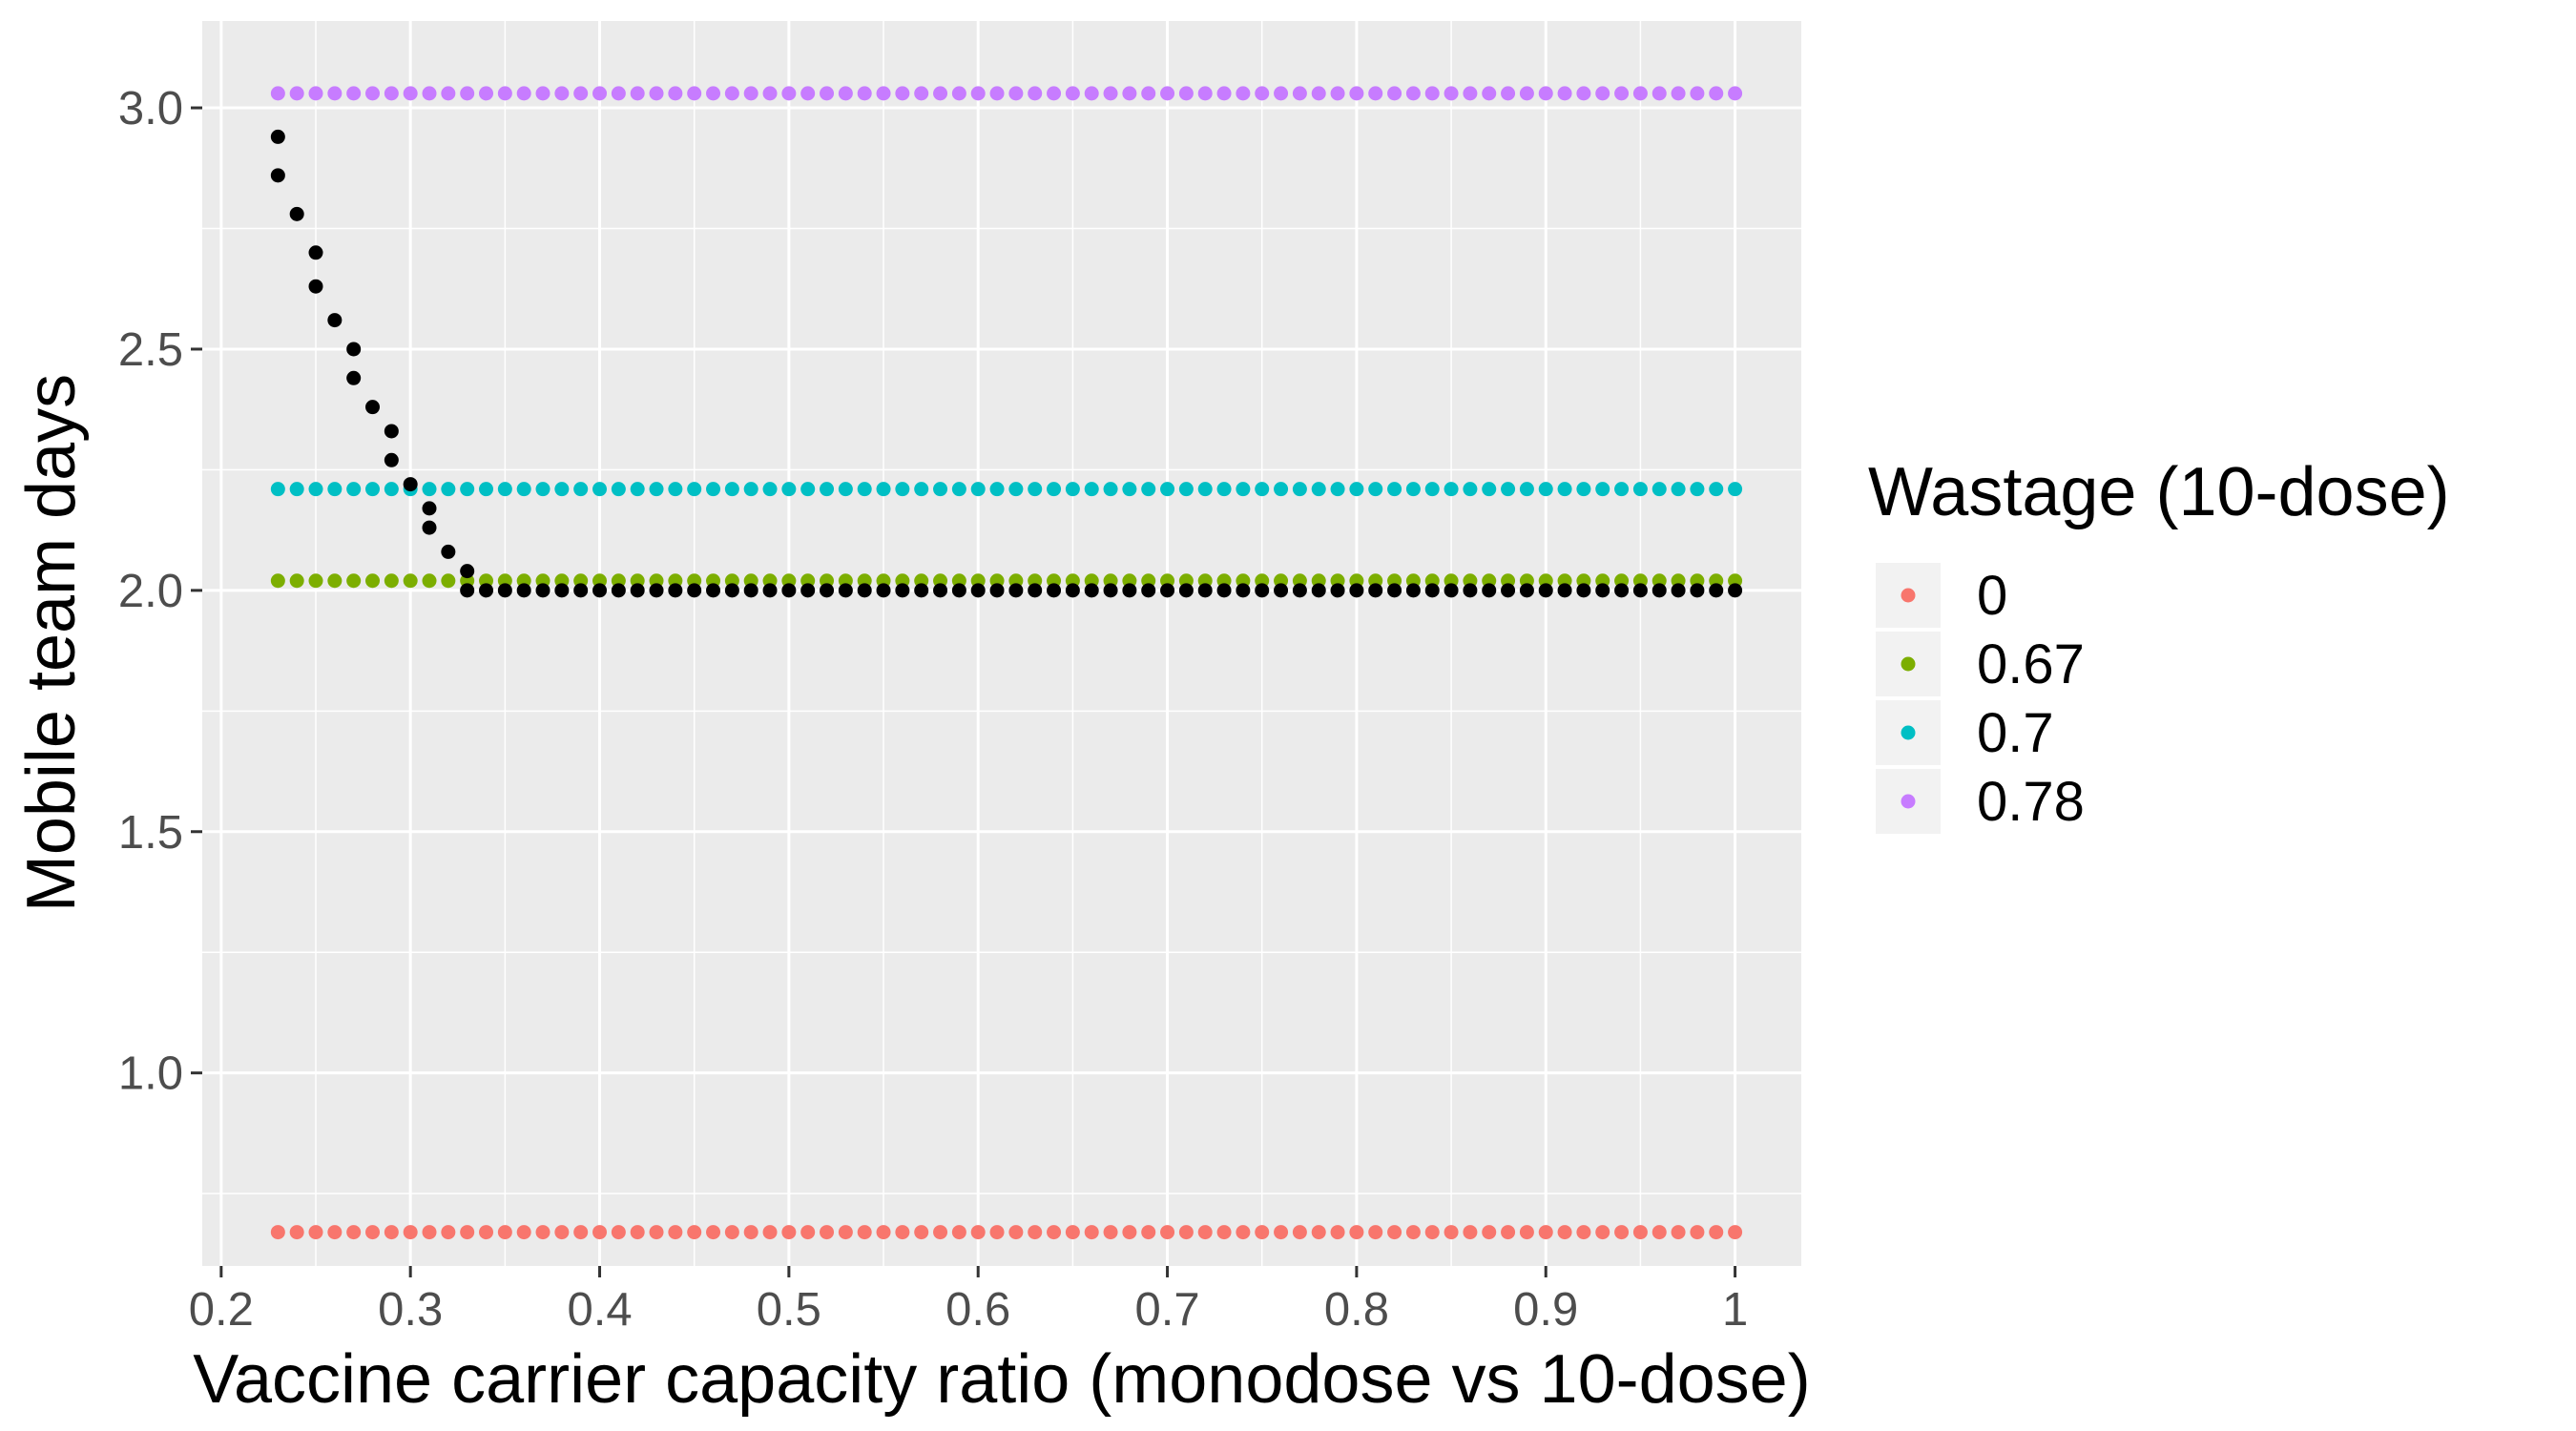  Describe the element at coordinates (789, 1310) in the screenshot. I see `x-tick-label: 0.5` at that location.